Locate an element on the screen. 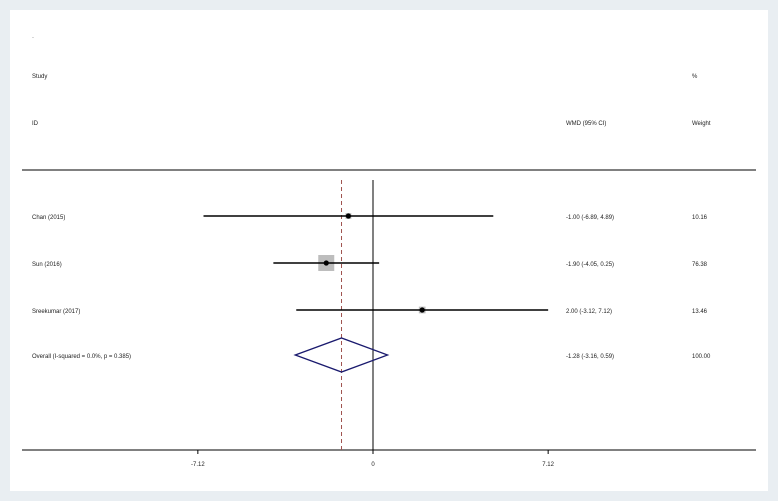 This screenshot has width=778, height=501. study-weight-text: 76.38 is located at coordinates (700, 265).